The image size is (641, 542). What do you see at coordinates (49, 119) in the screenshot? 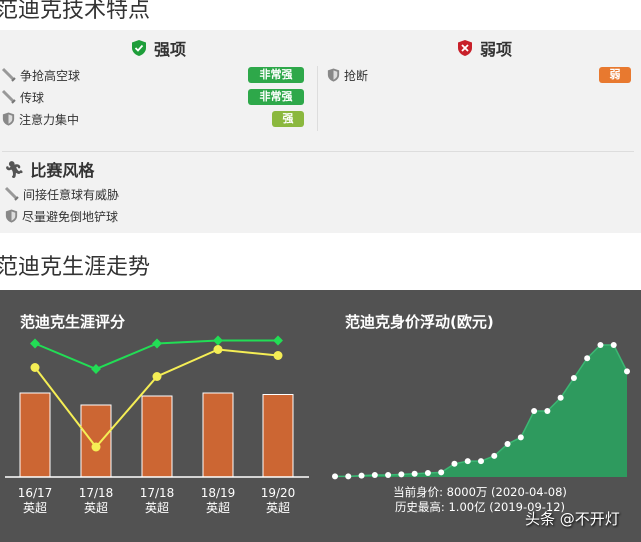
I see `trait-label: 注意力集中` at bounding box center [49, 119].